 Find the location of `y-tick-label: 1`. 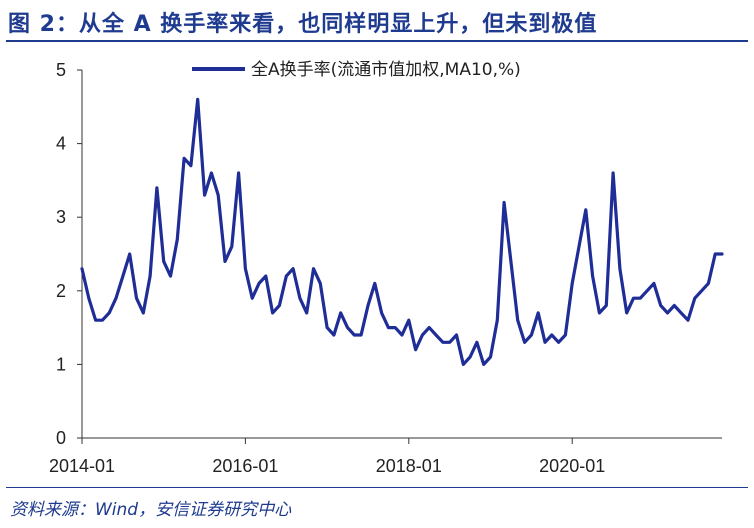

y-tick-label: 1 is located at coordinates (61, 364).